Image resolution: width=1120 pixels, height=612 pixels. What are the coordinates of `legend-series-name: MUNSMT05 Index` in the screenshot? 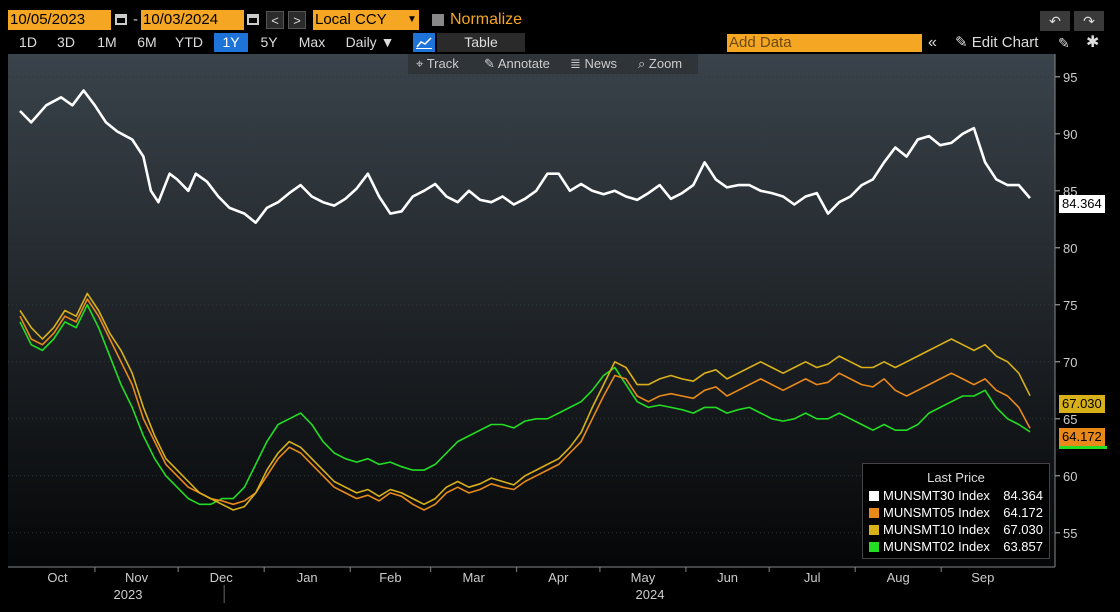 It's located at (936, 512).